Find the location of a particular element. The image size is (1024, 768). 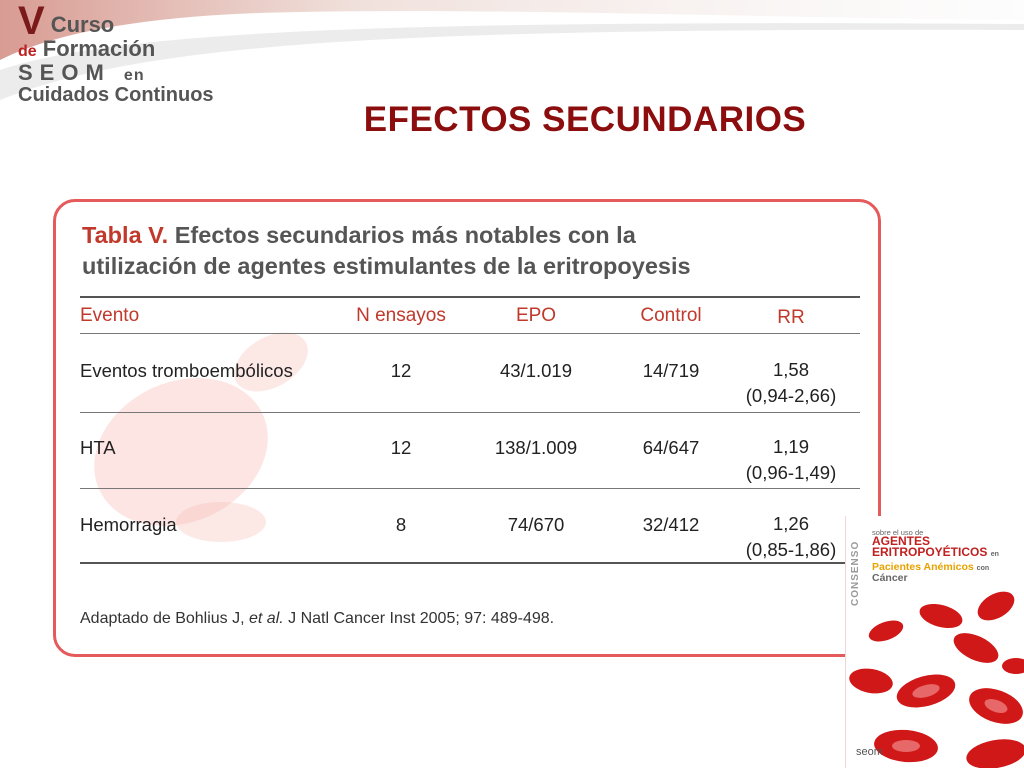

book-agentes: AGENTES is located at coordinates (901, 541).